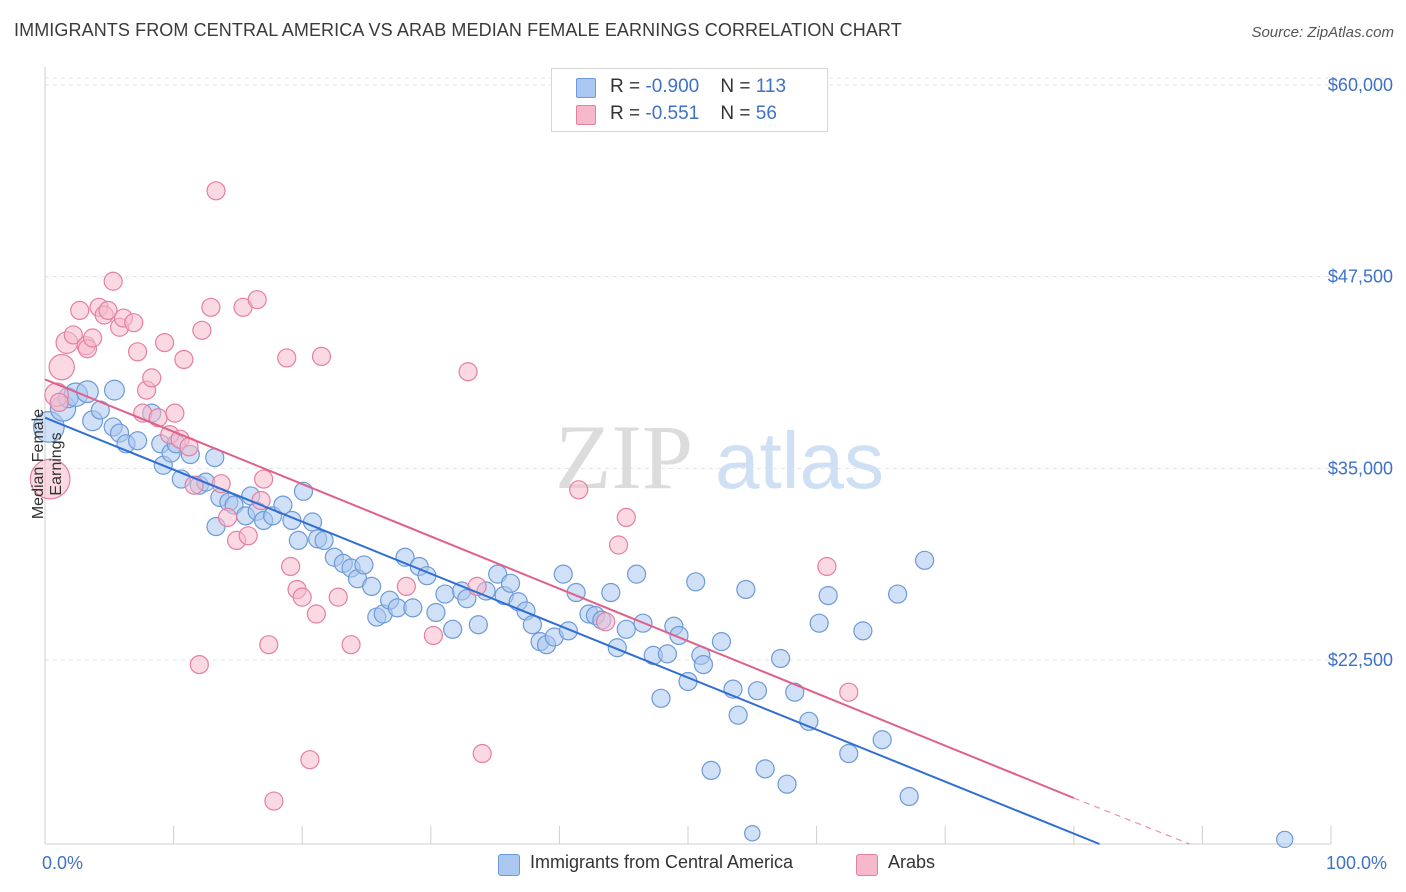  I want to click on legend-r-label: R =, so click(628, 113).